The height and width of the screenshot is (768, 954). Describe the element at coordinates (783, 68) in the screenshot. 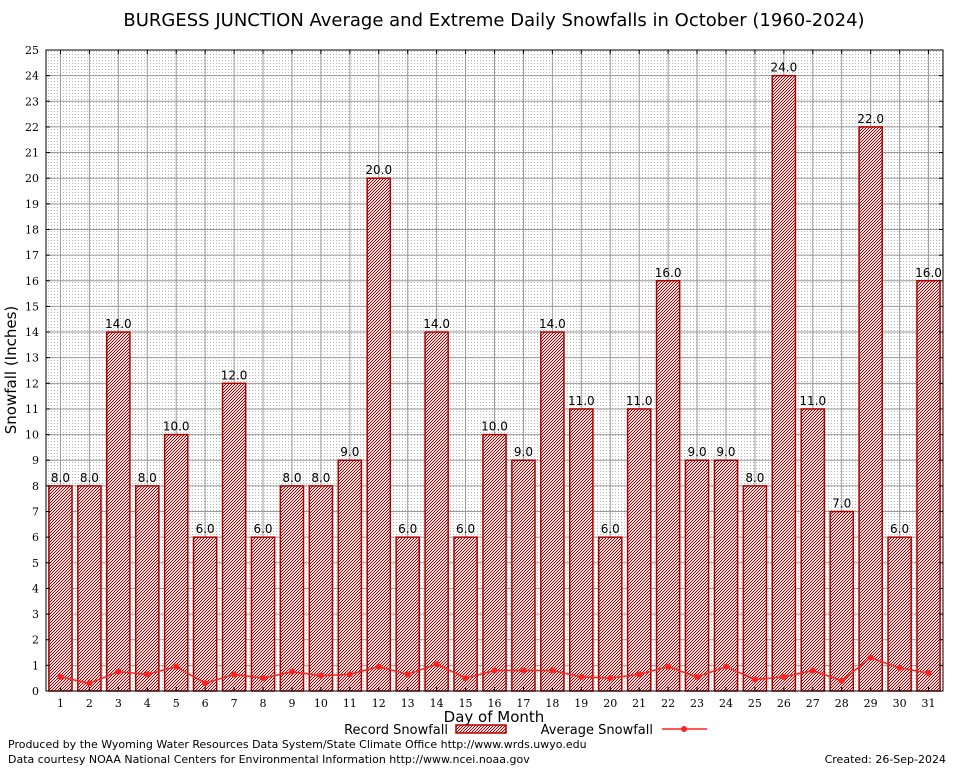

I see `bar-value-label: 24.0` at that location.